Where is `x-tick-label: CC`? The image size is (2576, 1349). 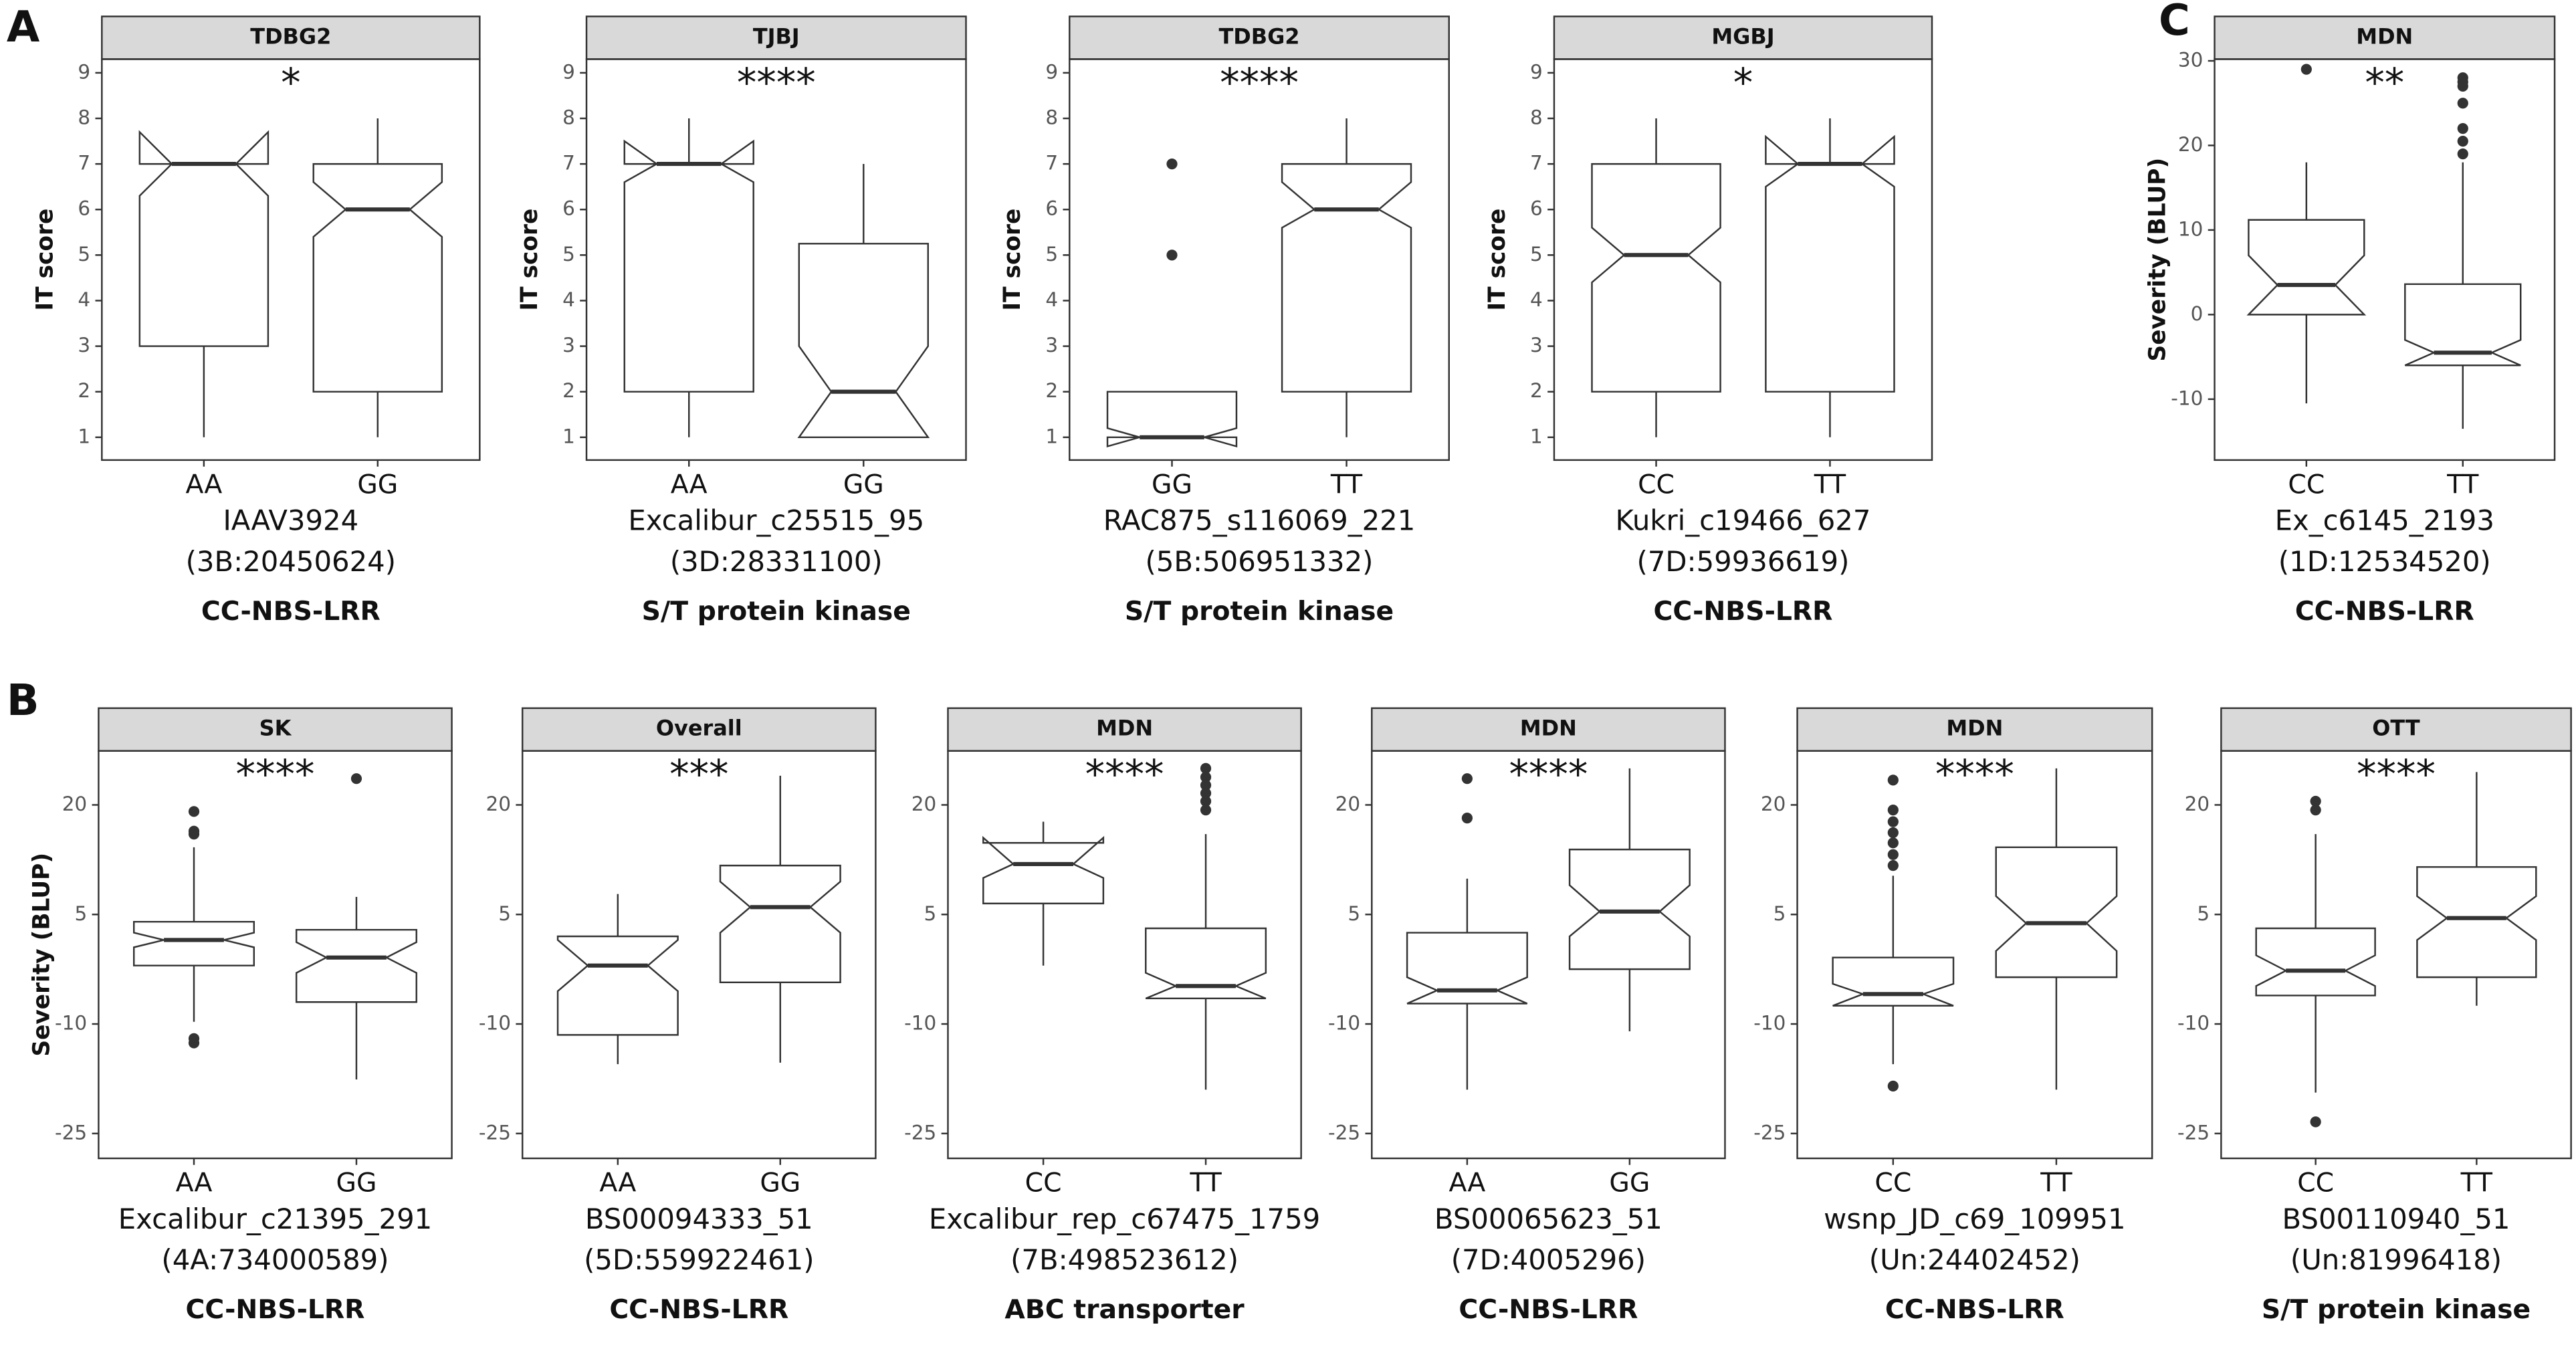
x-tick-label: CC is located at coordinates (1043, 1183).